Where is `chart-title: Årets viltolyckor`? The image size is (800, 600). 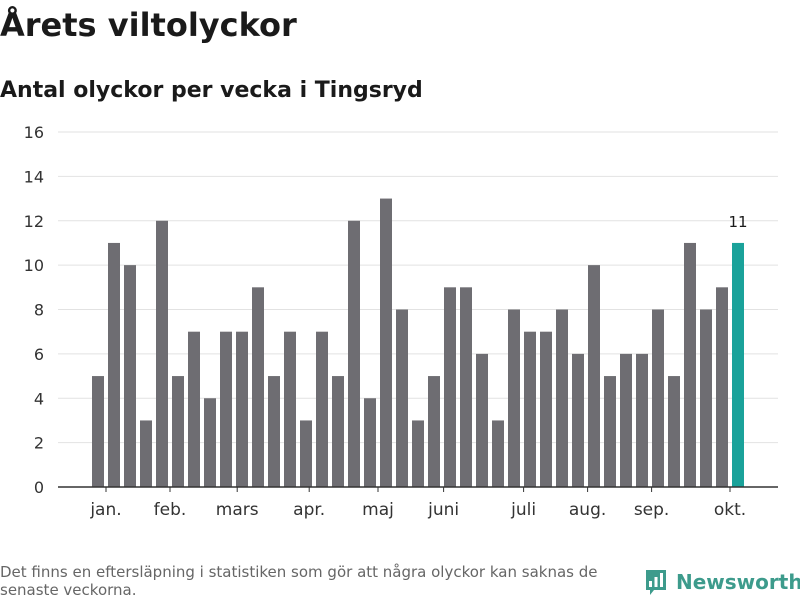 chart-title: Årets viltolyckor is located at coordinates (148, 25).